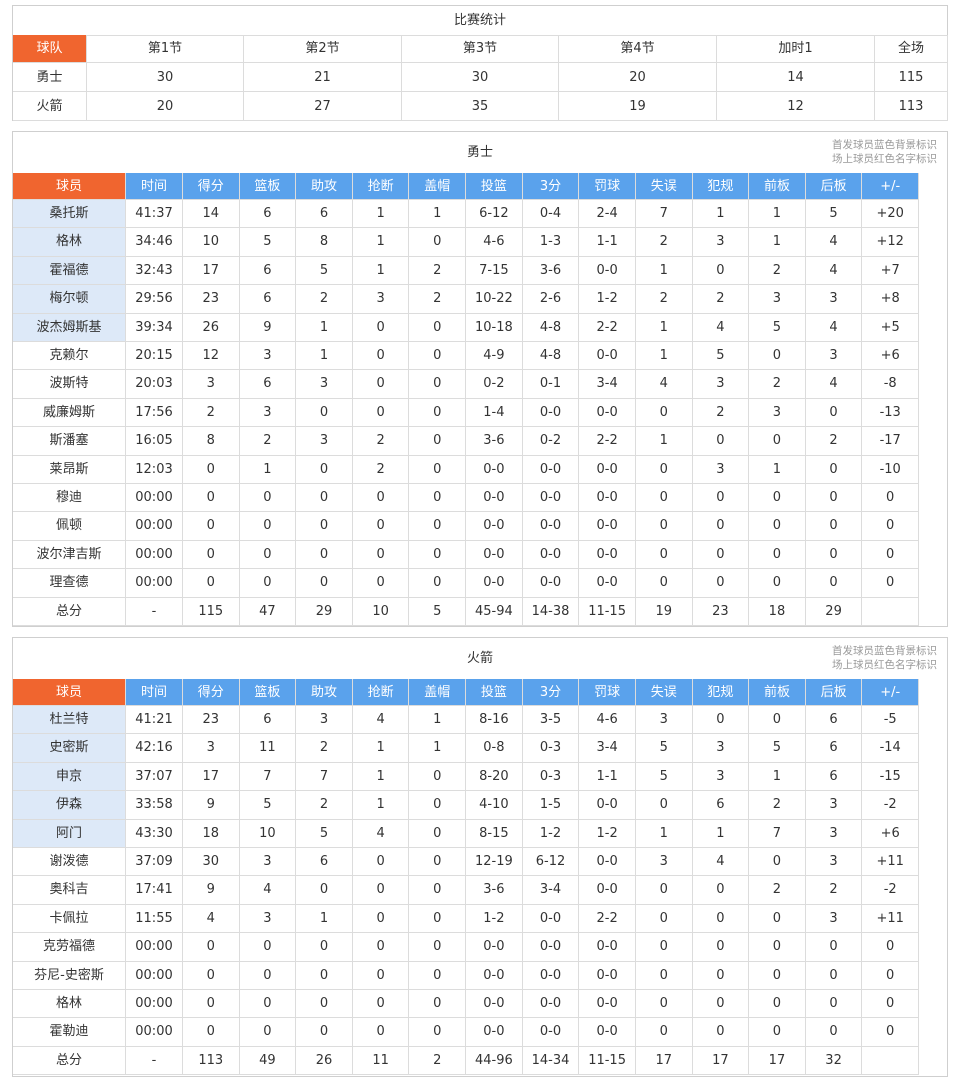  I want to click on stat-cell: 41:37, so click(154, 214).